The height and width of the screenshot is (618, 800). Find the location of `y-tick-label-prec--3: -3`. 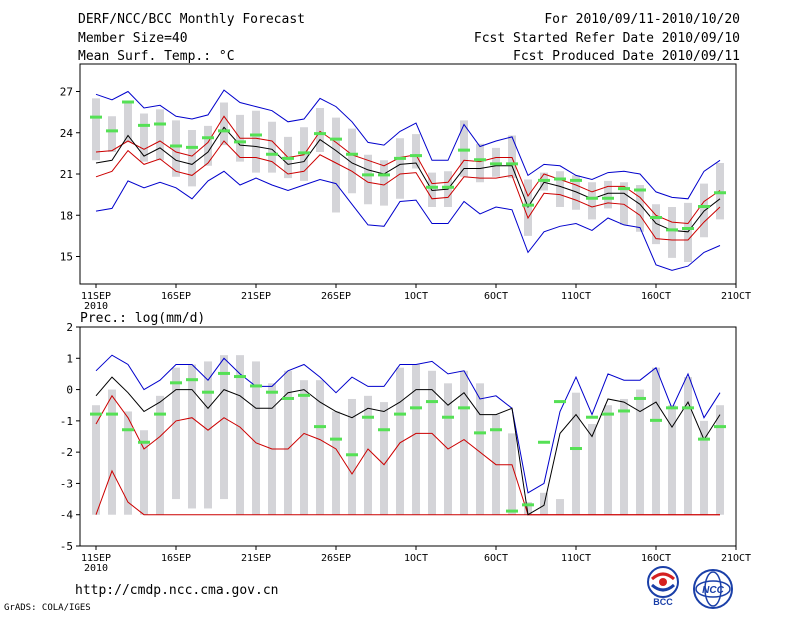

y-tick-label-prec--3: -3 is located at coordinates (66, 483).